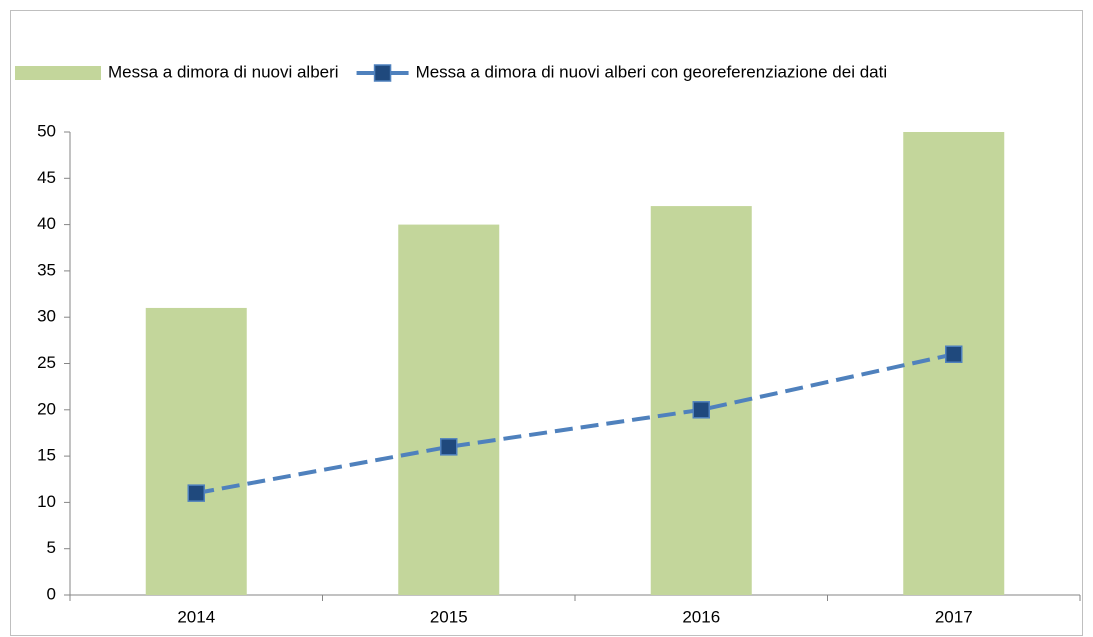 The image size is (1093, 637). I want to click on legend-marker, so click(382, 73).